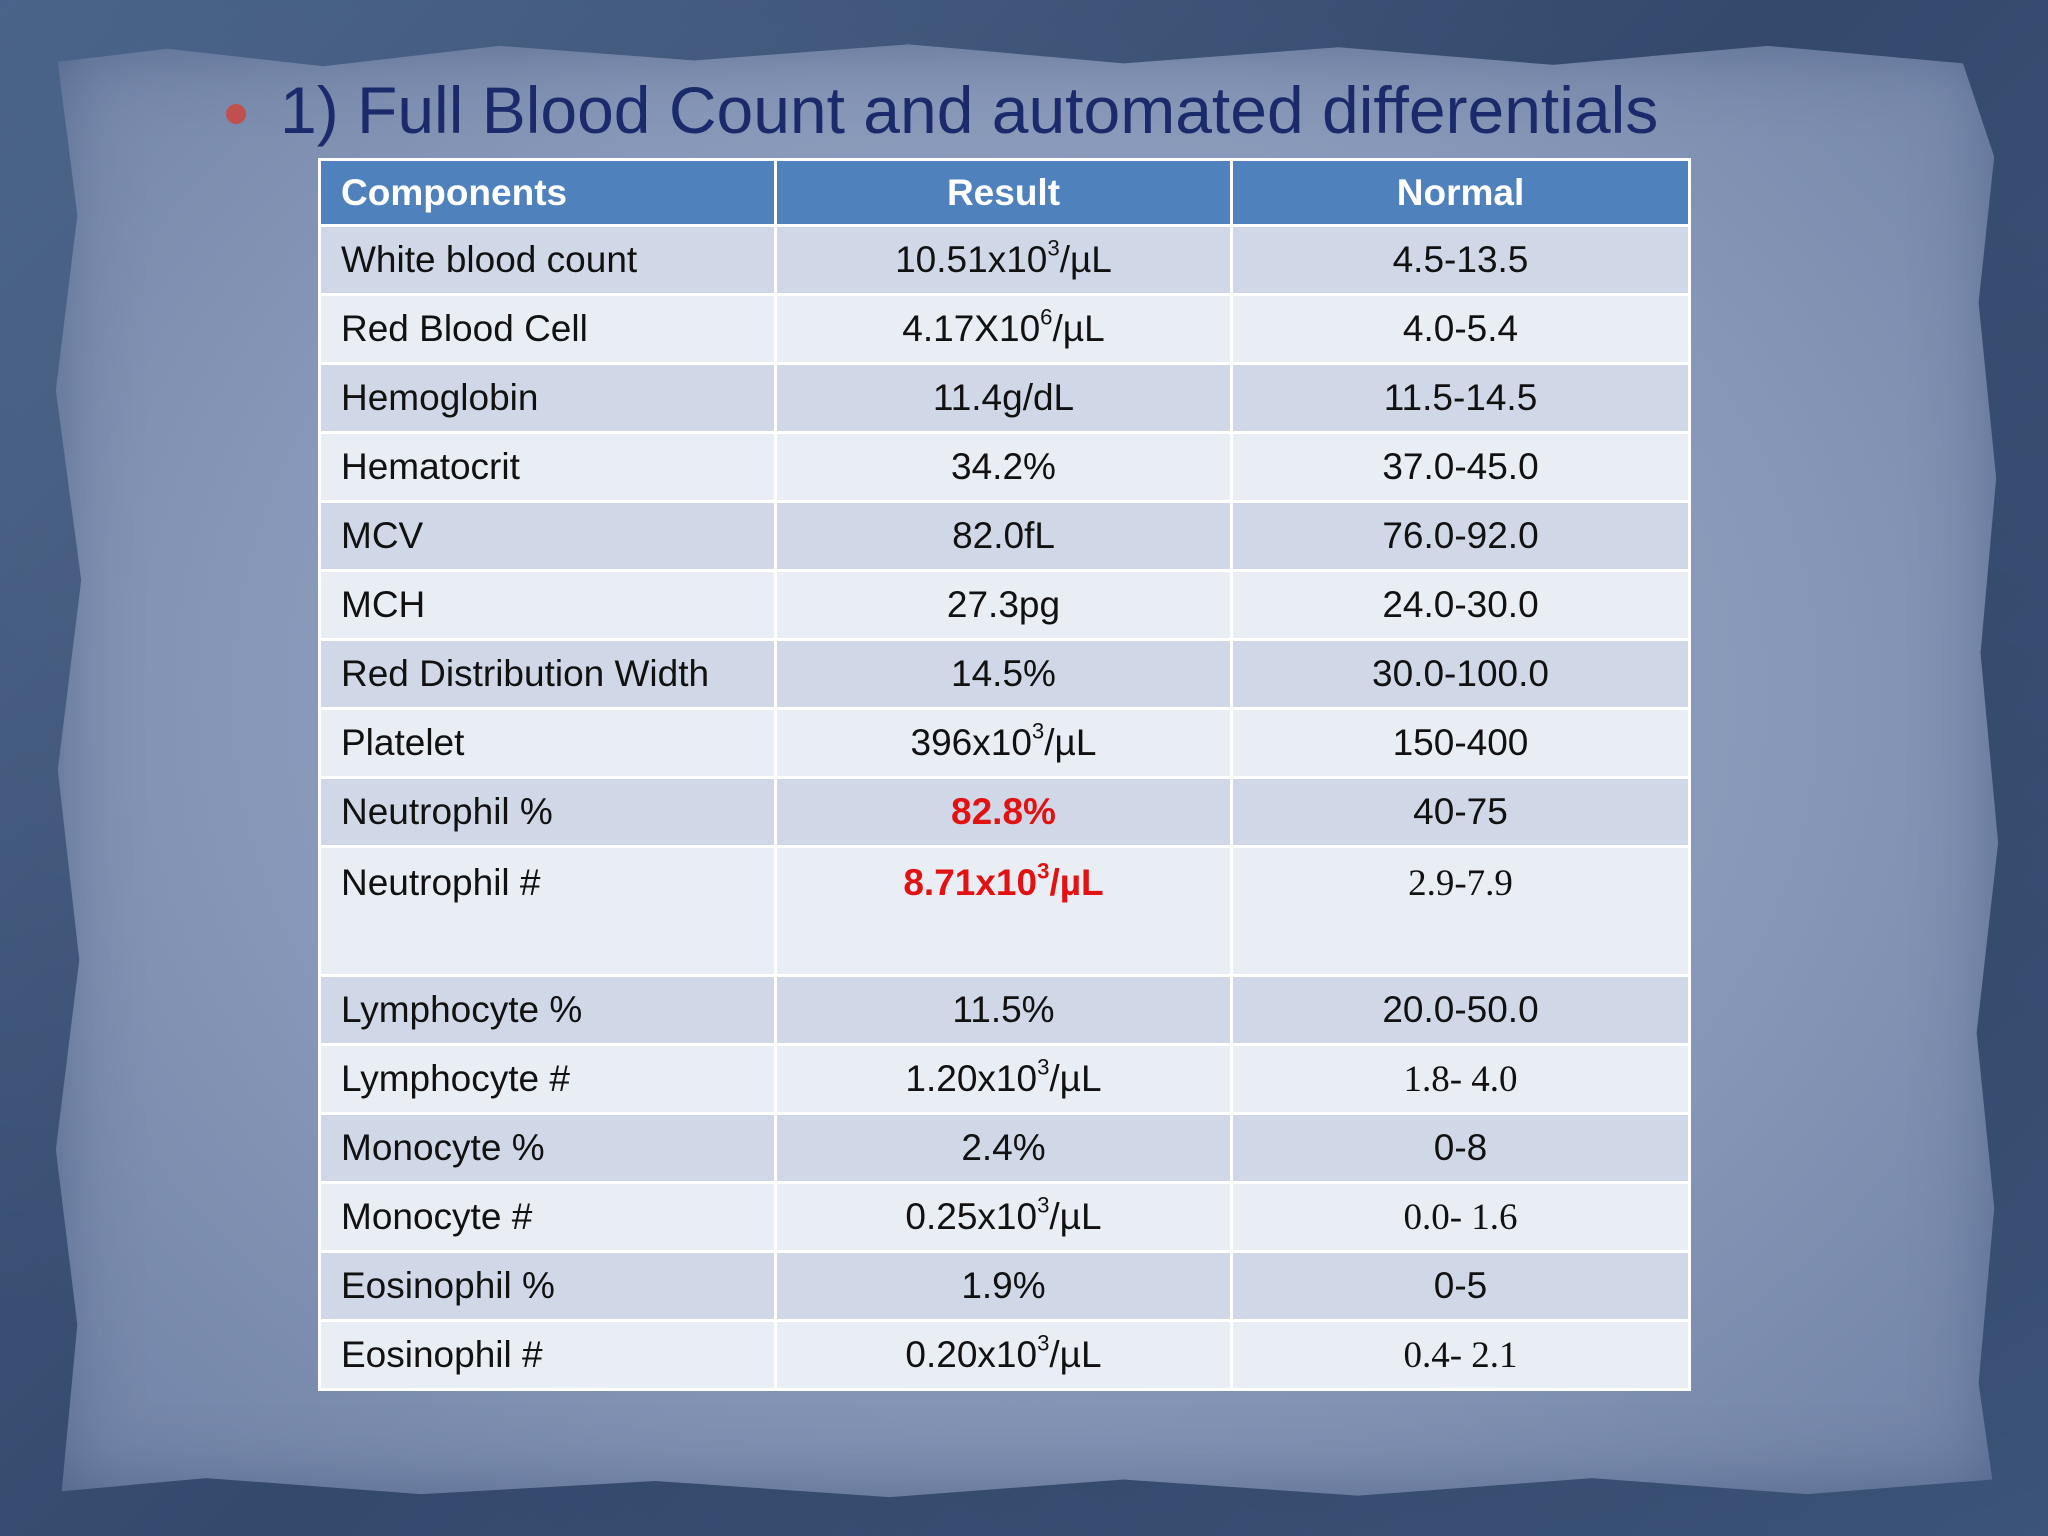 This screenshot has width=2048, height=1536. I want to click on normal-cell: 2.9-7.9, so click(1460, 911).